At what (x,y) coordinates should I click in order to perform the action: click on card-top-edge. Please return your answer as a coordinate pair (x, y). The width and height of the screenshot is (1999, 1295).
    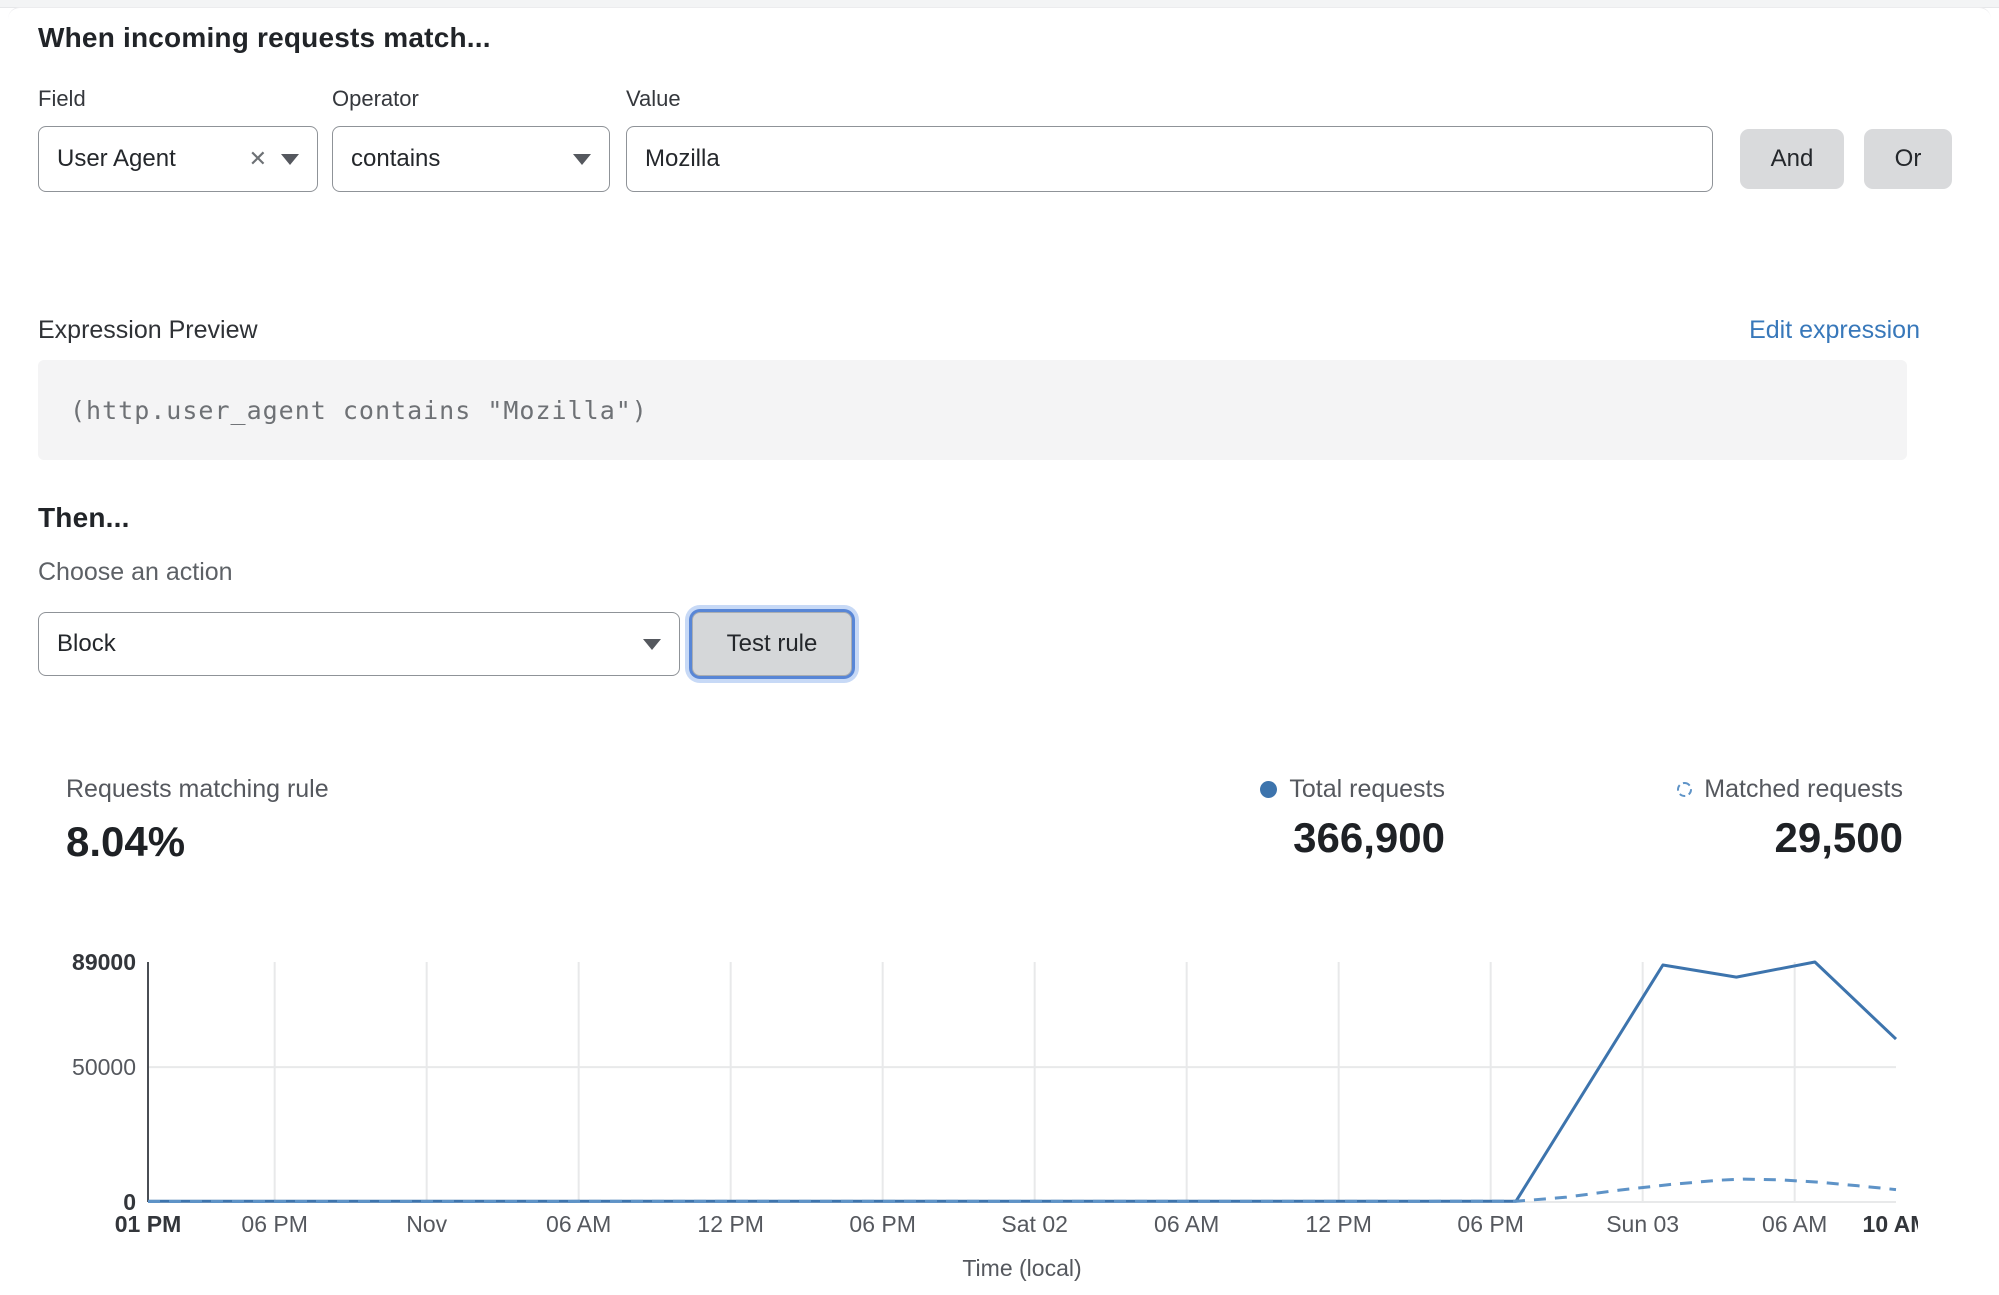
    Looking at the image, I should click on (999, 14).